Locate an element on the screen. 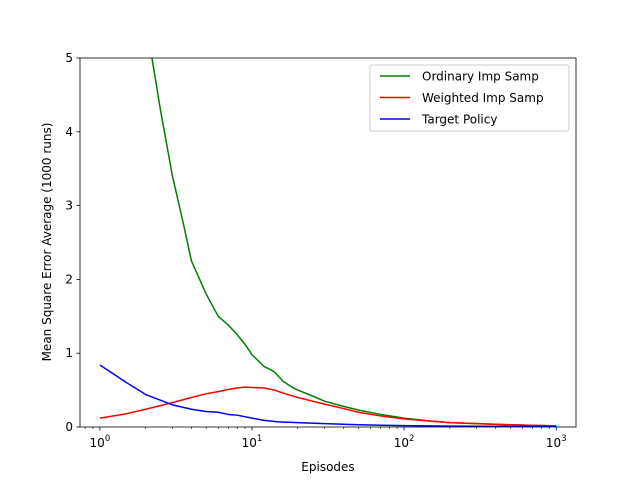 The width and height of the screenshot is (640, 480). x-tick-label: 10¹ is located at coordinates (252, 442).